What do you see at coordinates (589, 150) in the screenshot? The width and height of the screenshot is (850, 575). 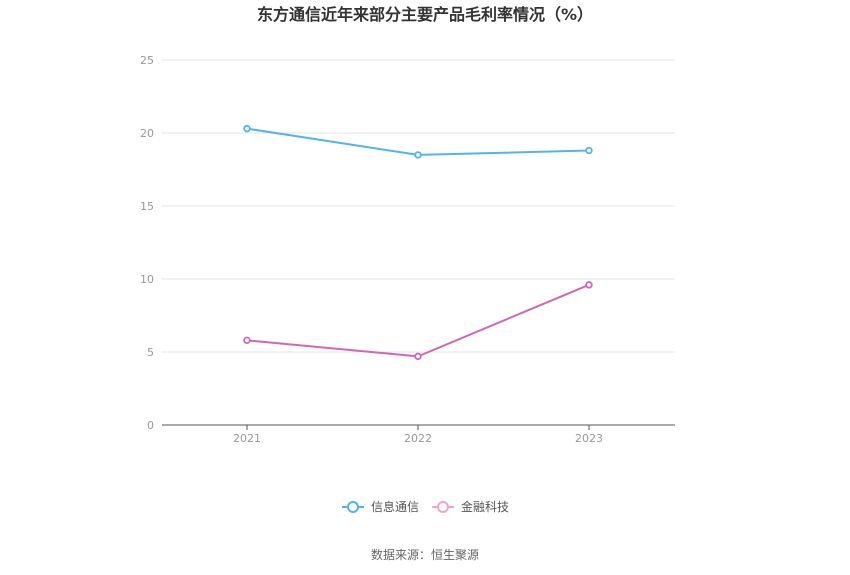 I see `series-1-point-2023` at bounding box center [589, 150].